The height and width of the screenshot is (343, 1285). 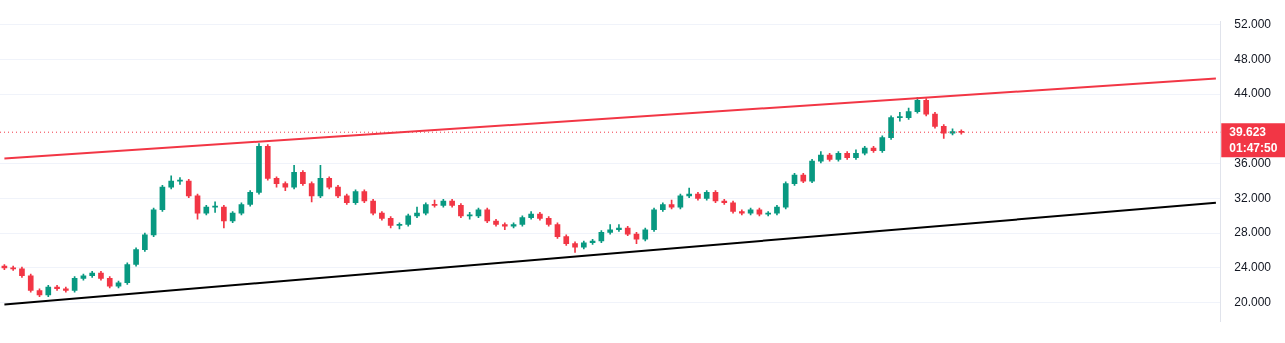 What do you see at coordinates (469, 216) in the screenshot?
I see `candlestick` at bounding box center [469, 216].